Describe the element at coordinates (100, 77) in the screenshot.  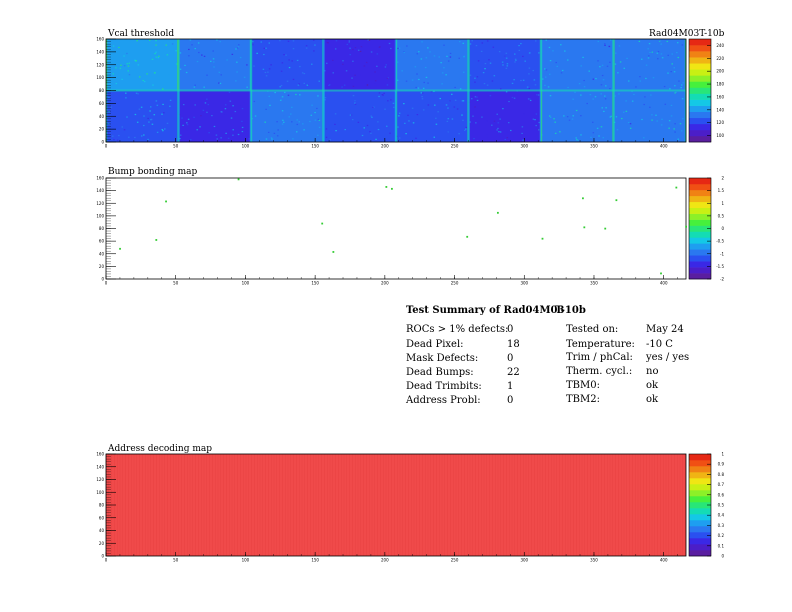
I see `y-tick-label: 100` at that location.